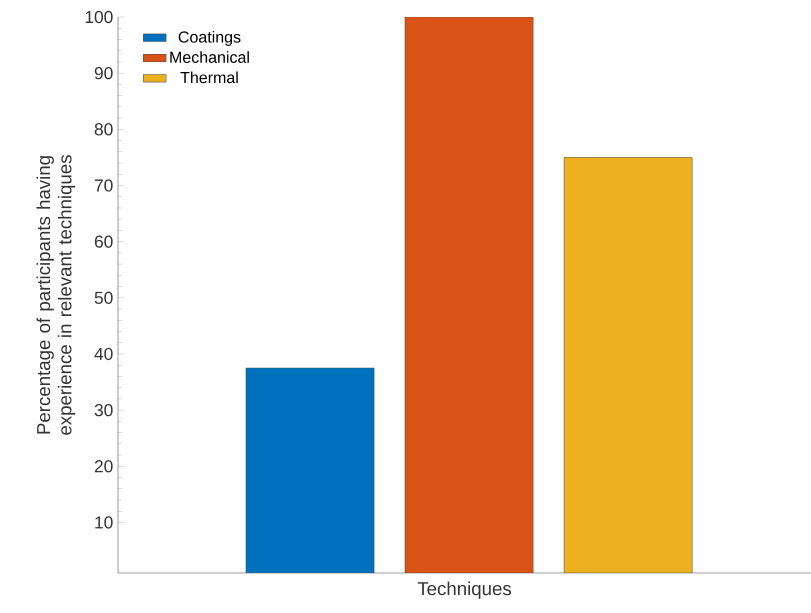 The width and height of the screenshot is (811, 613). What do you see at coordinates (209, 38) in the screenshot?
I see `legend-label: Coatings` at bounding box center [209, 38].